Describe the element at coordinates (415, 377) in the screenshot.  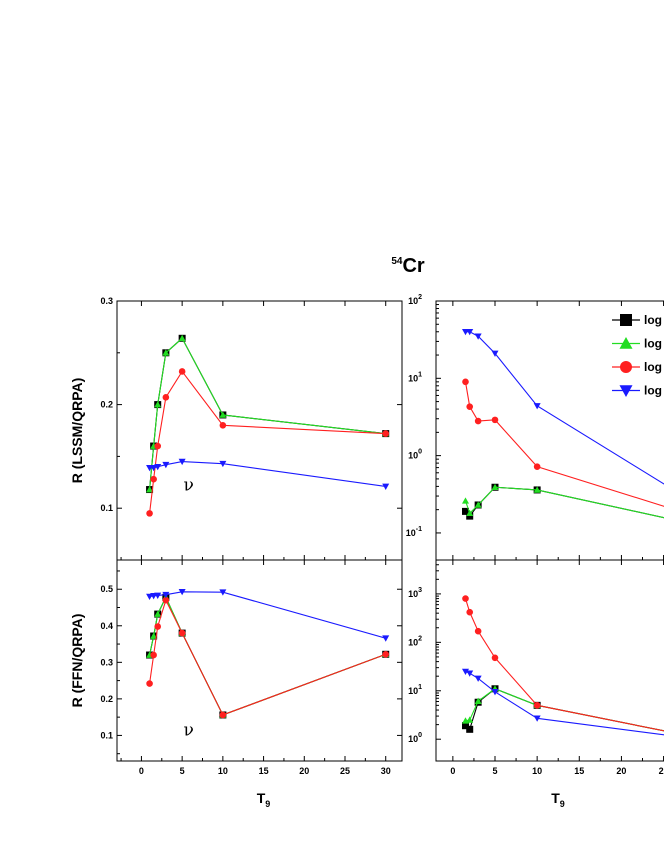
I see `y-tick-label: 10¹` at that location.